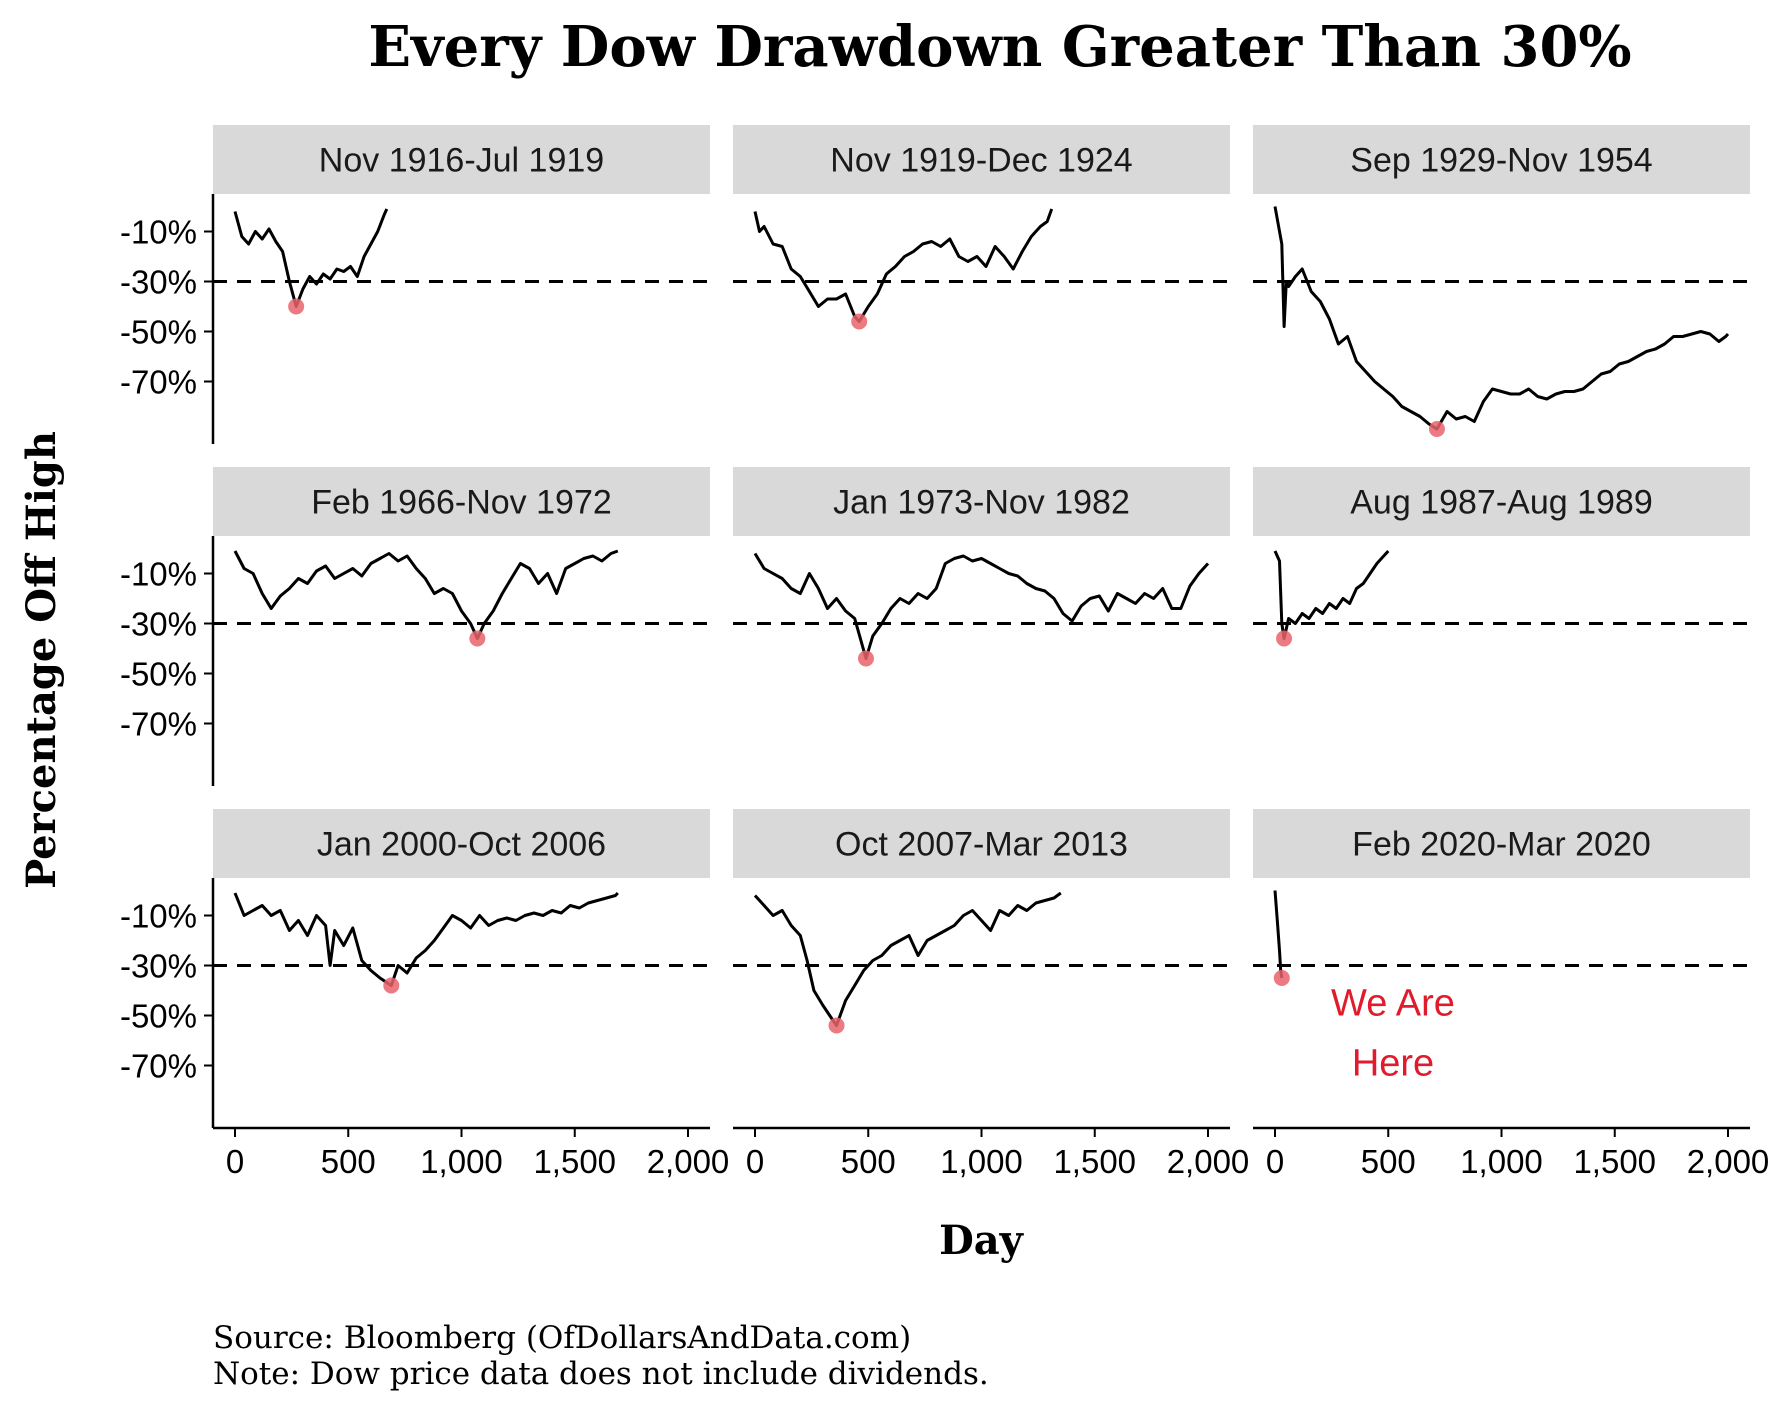 This screenshot has height=1417, width=1771. I want to click on facet-strip-label: Feb 2020-Mar 2020, so click(1501, 845).